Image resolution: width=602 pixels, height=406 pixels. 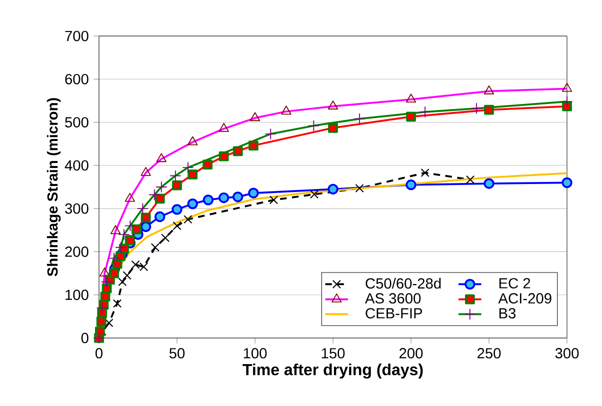 What do you see at coordinates (76, 251) in the screenshot?
I see `y-tick-label: 200` at bounding box center [76, 251].